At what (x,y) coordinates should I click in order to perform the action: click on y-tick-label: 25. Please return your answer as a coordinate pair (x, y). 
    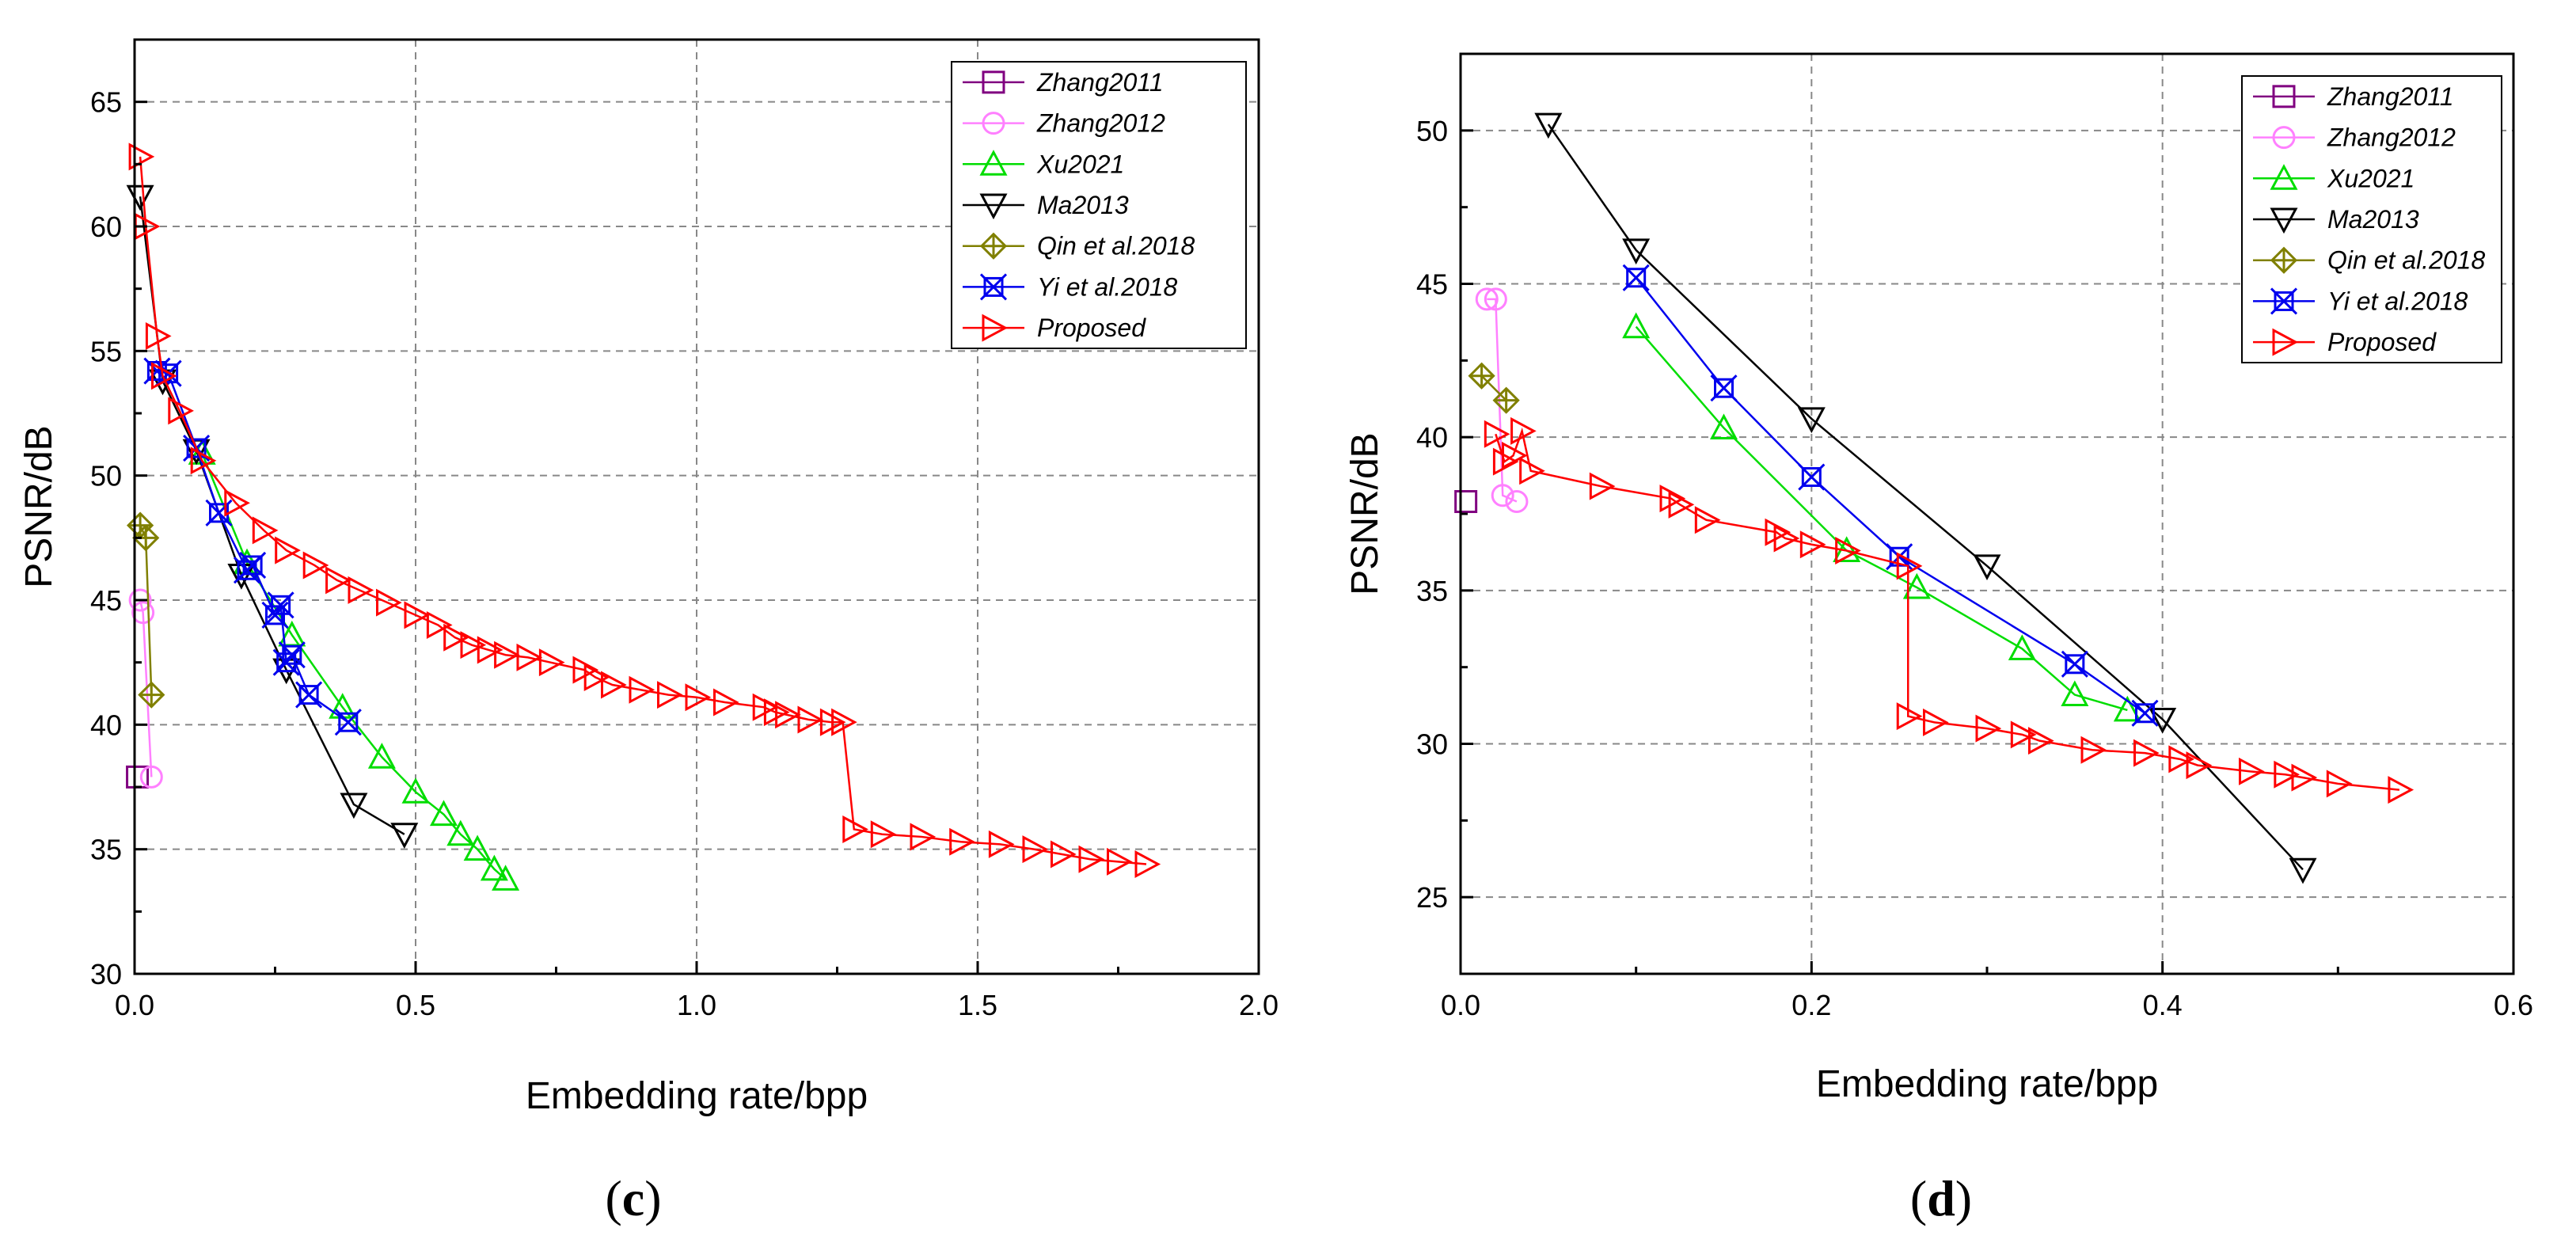
    Looking at the image, I should click on (1432, 898).